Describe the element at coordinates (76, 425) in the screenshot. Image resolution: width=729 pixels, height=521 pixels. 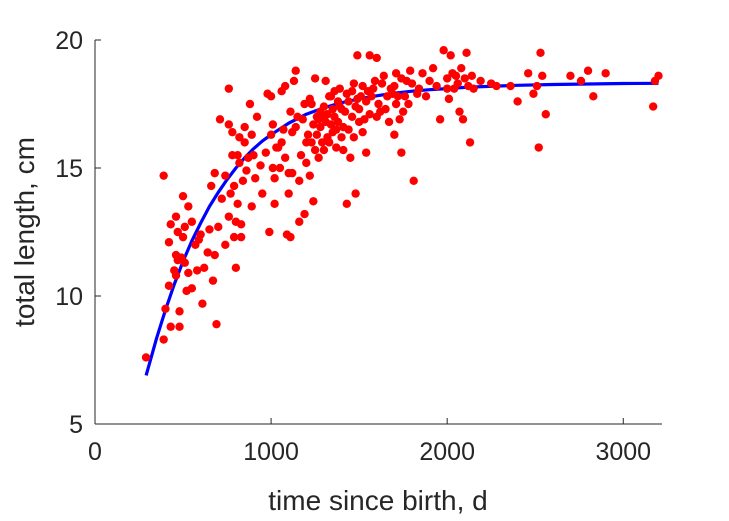
I see `y-tick-label: 5` at that location.